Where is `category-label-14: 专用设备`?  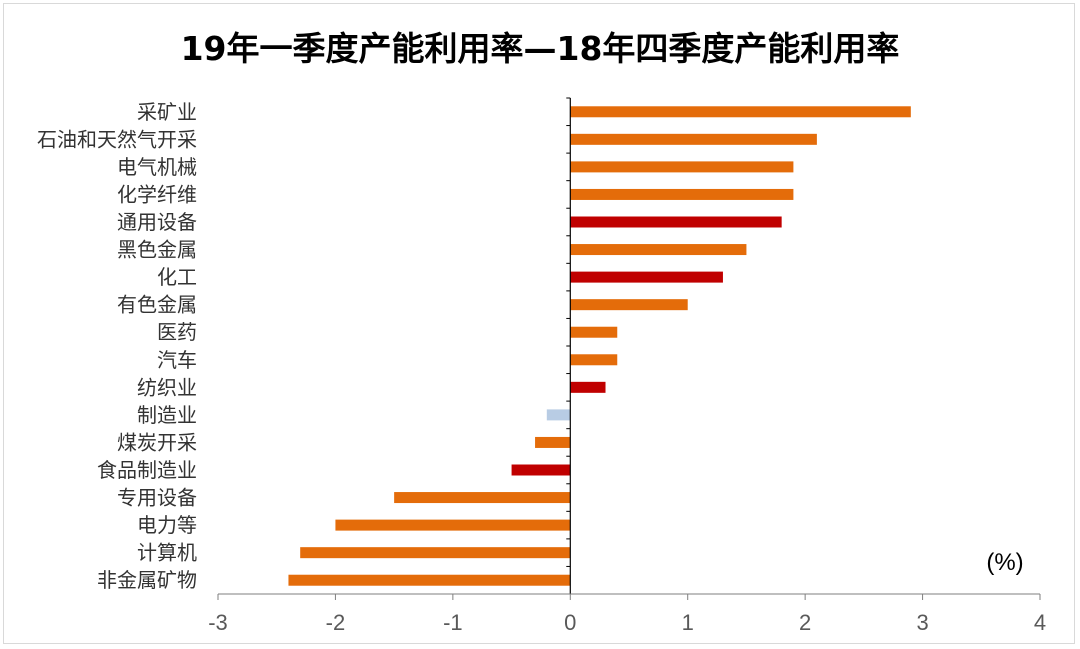
category-label-14: 专用设备 is located at coordinates (157, 498).